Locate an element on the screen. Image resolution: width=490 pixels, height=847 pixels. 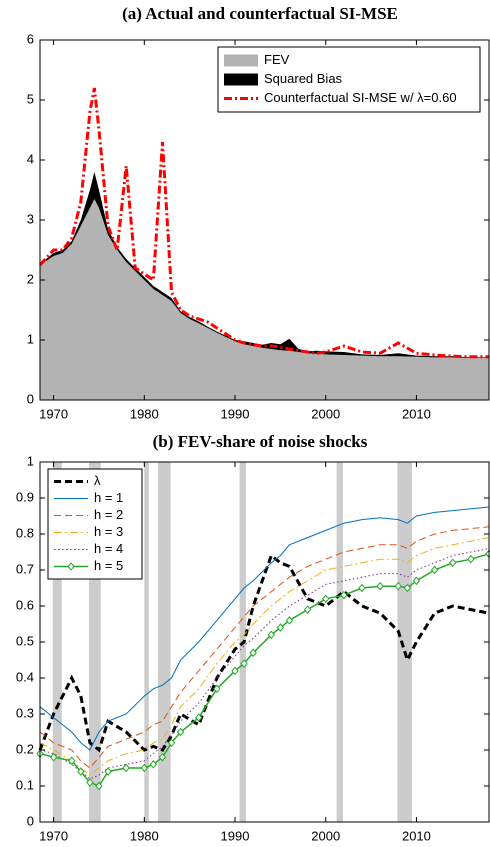
y-tick-label: 2 is located at coordinates (30, 278).